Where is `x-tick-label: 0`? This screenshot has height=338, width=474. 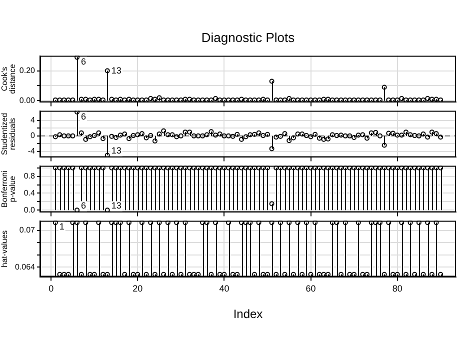 x-tick-label: 0 is located at coordinates (51, 289).